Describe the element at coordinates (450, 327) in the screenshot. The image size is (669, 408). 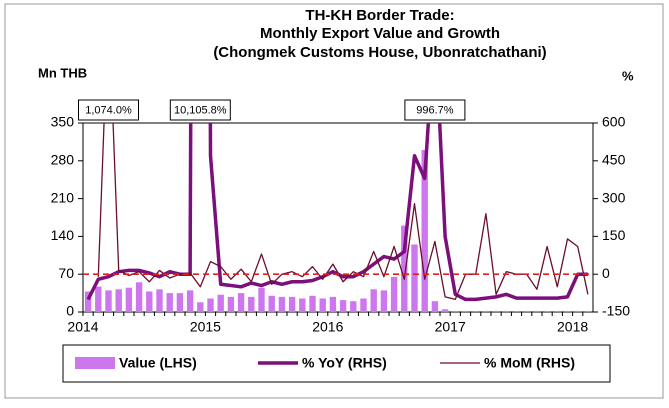
I see `x-tick-label: 2017` at that location.